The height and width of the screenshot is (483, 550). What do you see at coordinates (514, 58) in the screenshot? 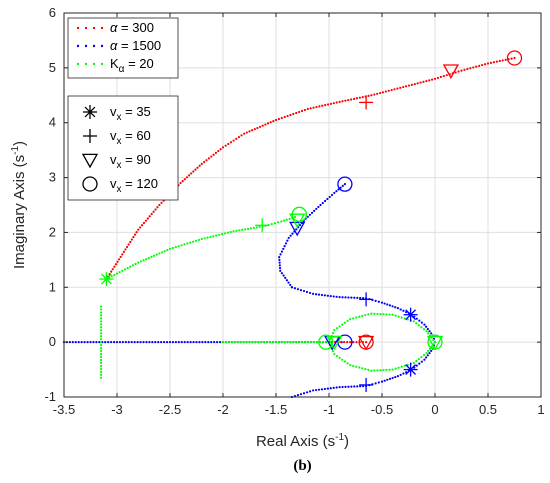
I see `marker-circle` at bounding box center [514, 58].